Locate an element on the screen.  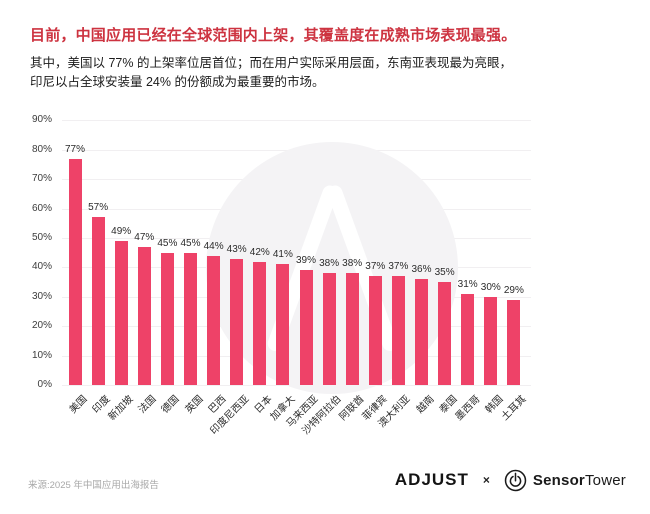
bar-value-label: 47% is located at coordinates (144, 237).